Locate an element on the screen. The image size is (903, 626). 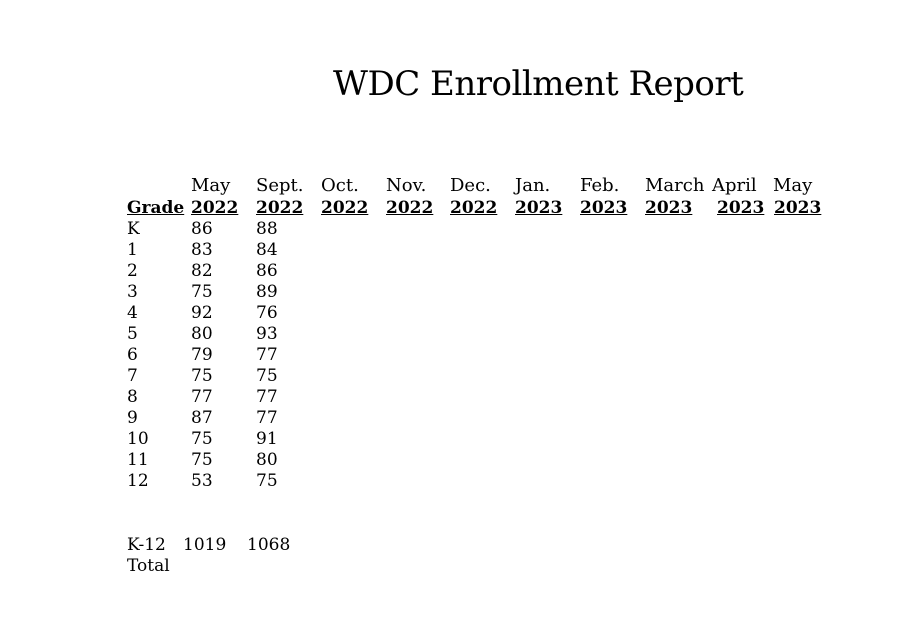
grade-label-5: 5 is located at coordinates (132, 334).